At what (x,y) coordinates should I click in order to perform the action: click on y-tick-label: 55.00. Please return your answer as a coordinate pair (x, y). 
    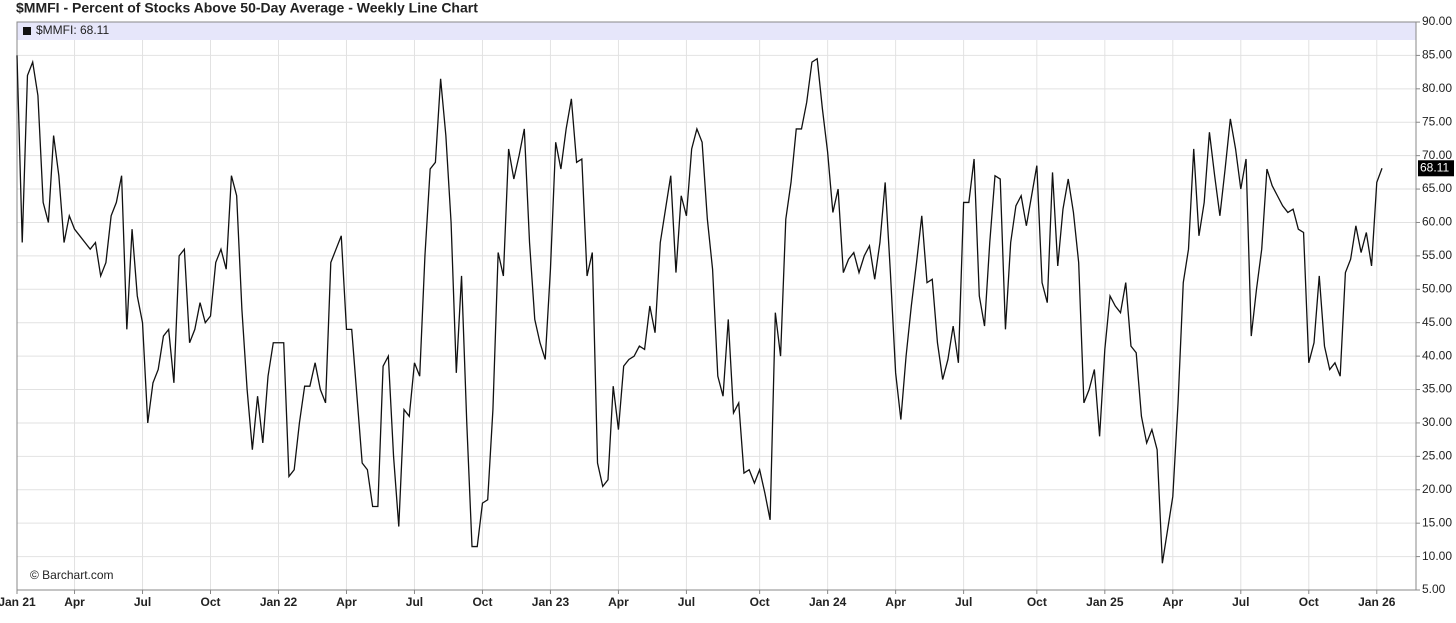
    Looking at the image, I should click on (1437, 255).